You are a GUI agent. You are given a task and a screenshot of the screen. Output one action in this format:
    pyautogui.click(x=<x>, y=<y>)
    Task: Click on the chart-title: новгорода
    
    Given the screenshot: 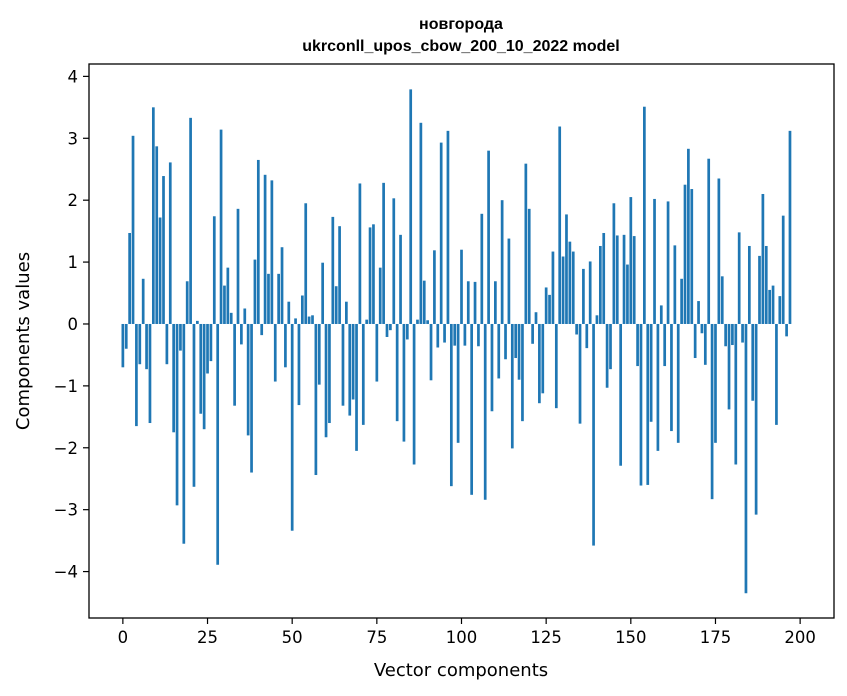 What is the action you would take?
    pyautogui.click(x=461, y=24)
    